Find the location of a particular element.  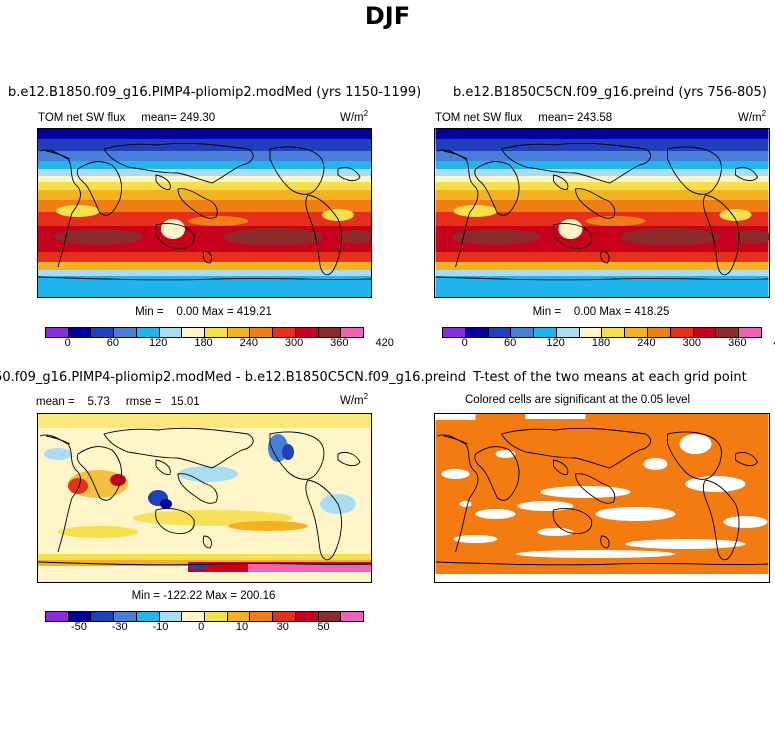

panel-2-subtitle: TOM net SW flux mean= 243.58 is located at coordinates (524, 118).